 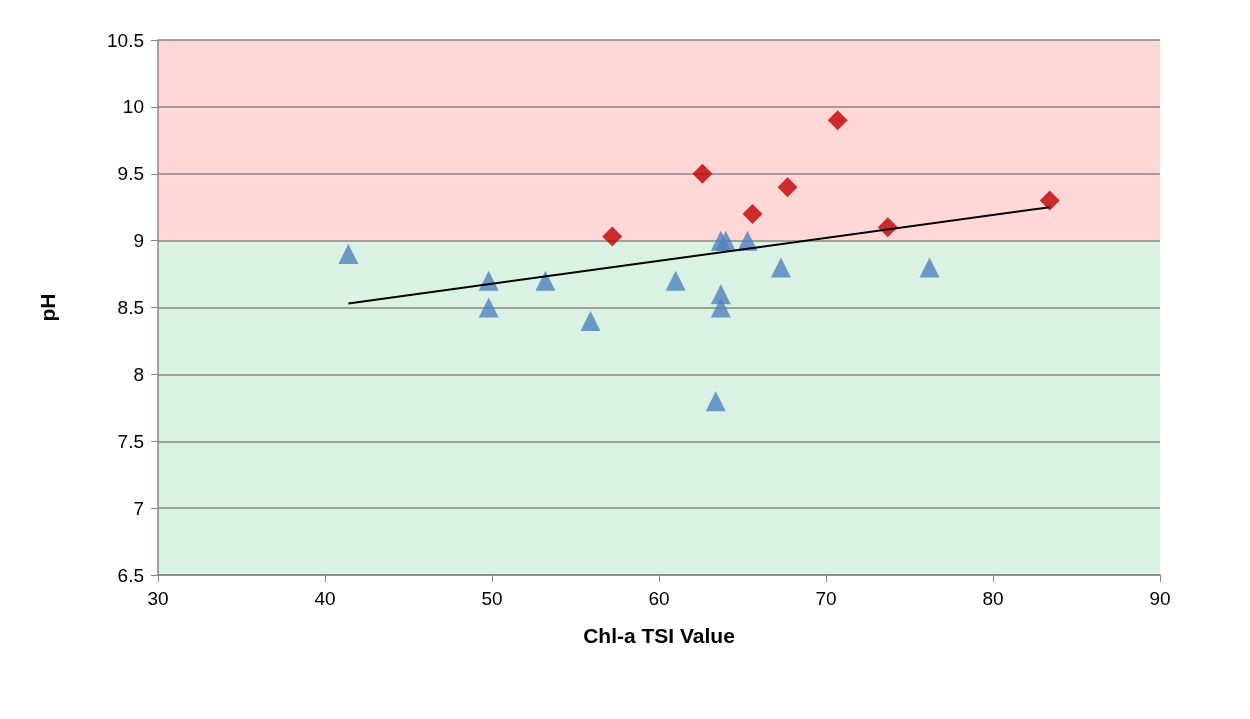 What do you see at coordinates (1160, 598) in the screenshot?
I see `x-tick-label: 90` at bounding box center [1160, 598].